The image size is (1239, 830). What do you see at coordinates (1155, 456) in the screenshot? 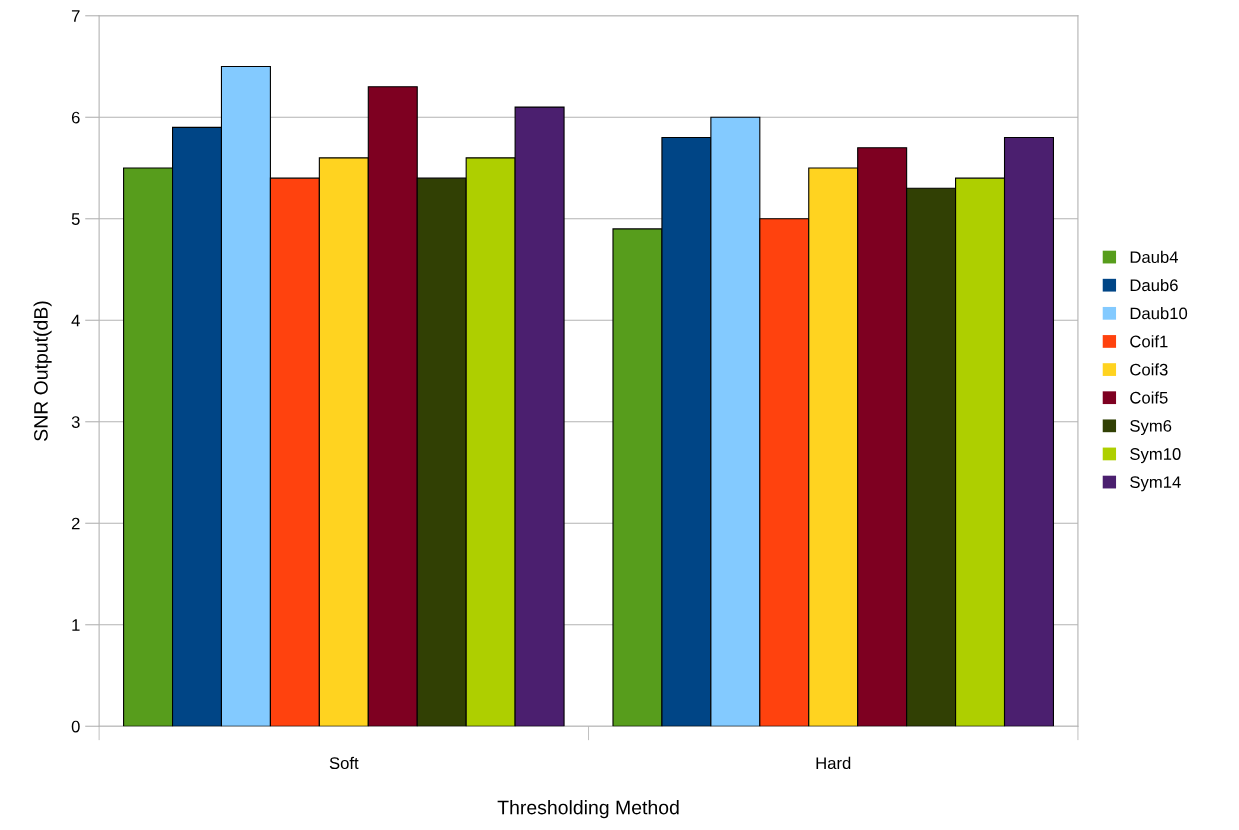
I see `legend-label: Sym10` at bounding box center [1155, 456].